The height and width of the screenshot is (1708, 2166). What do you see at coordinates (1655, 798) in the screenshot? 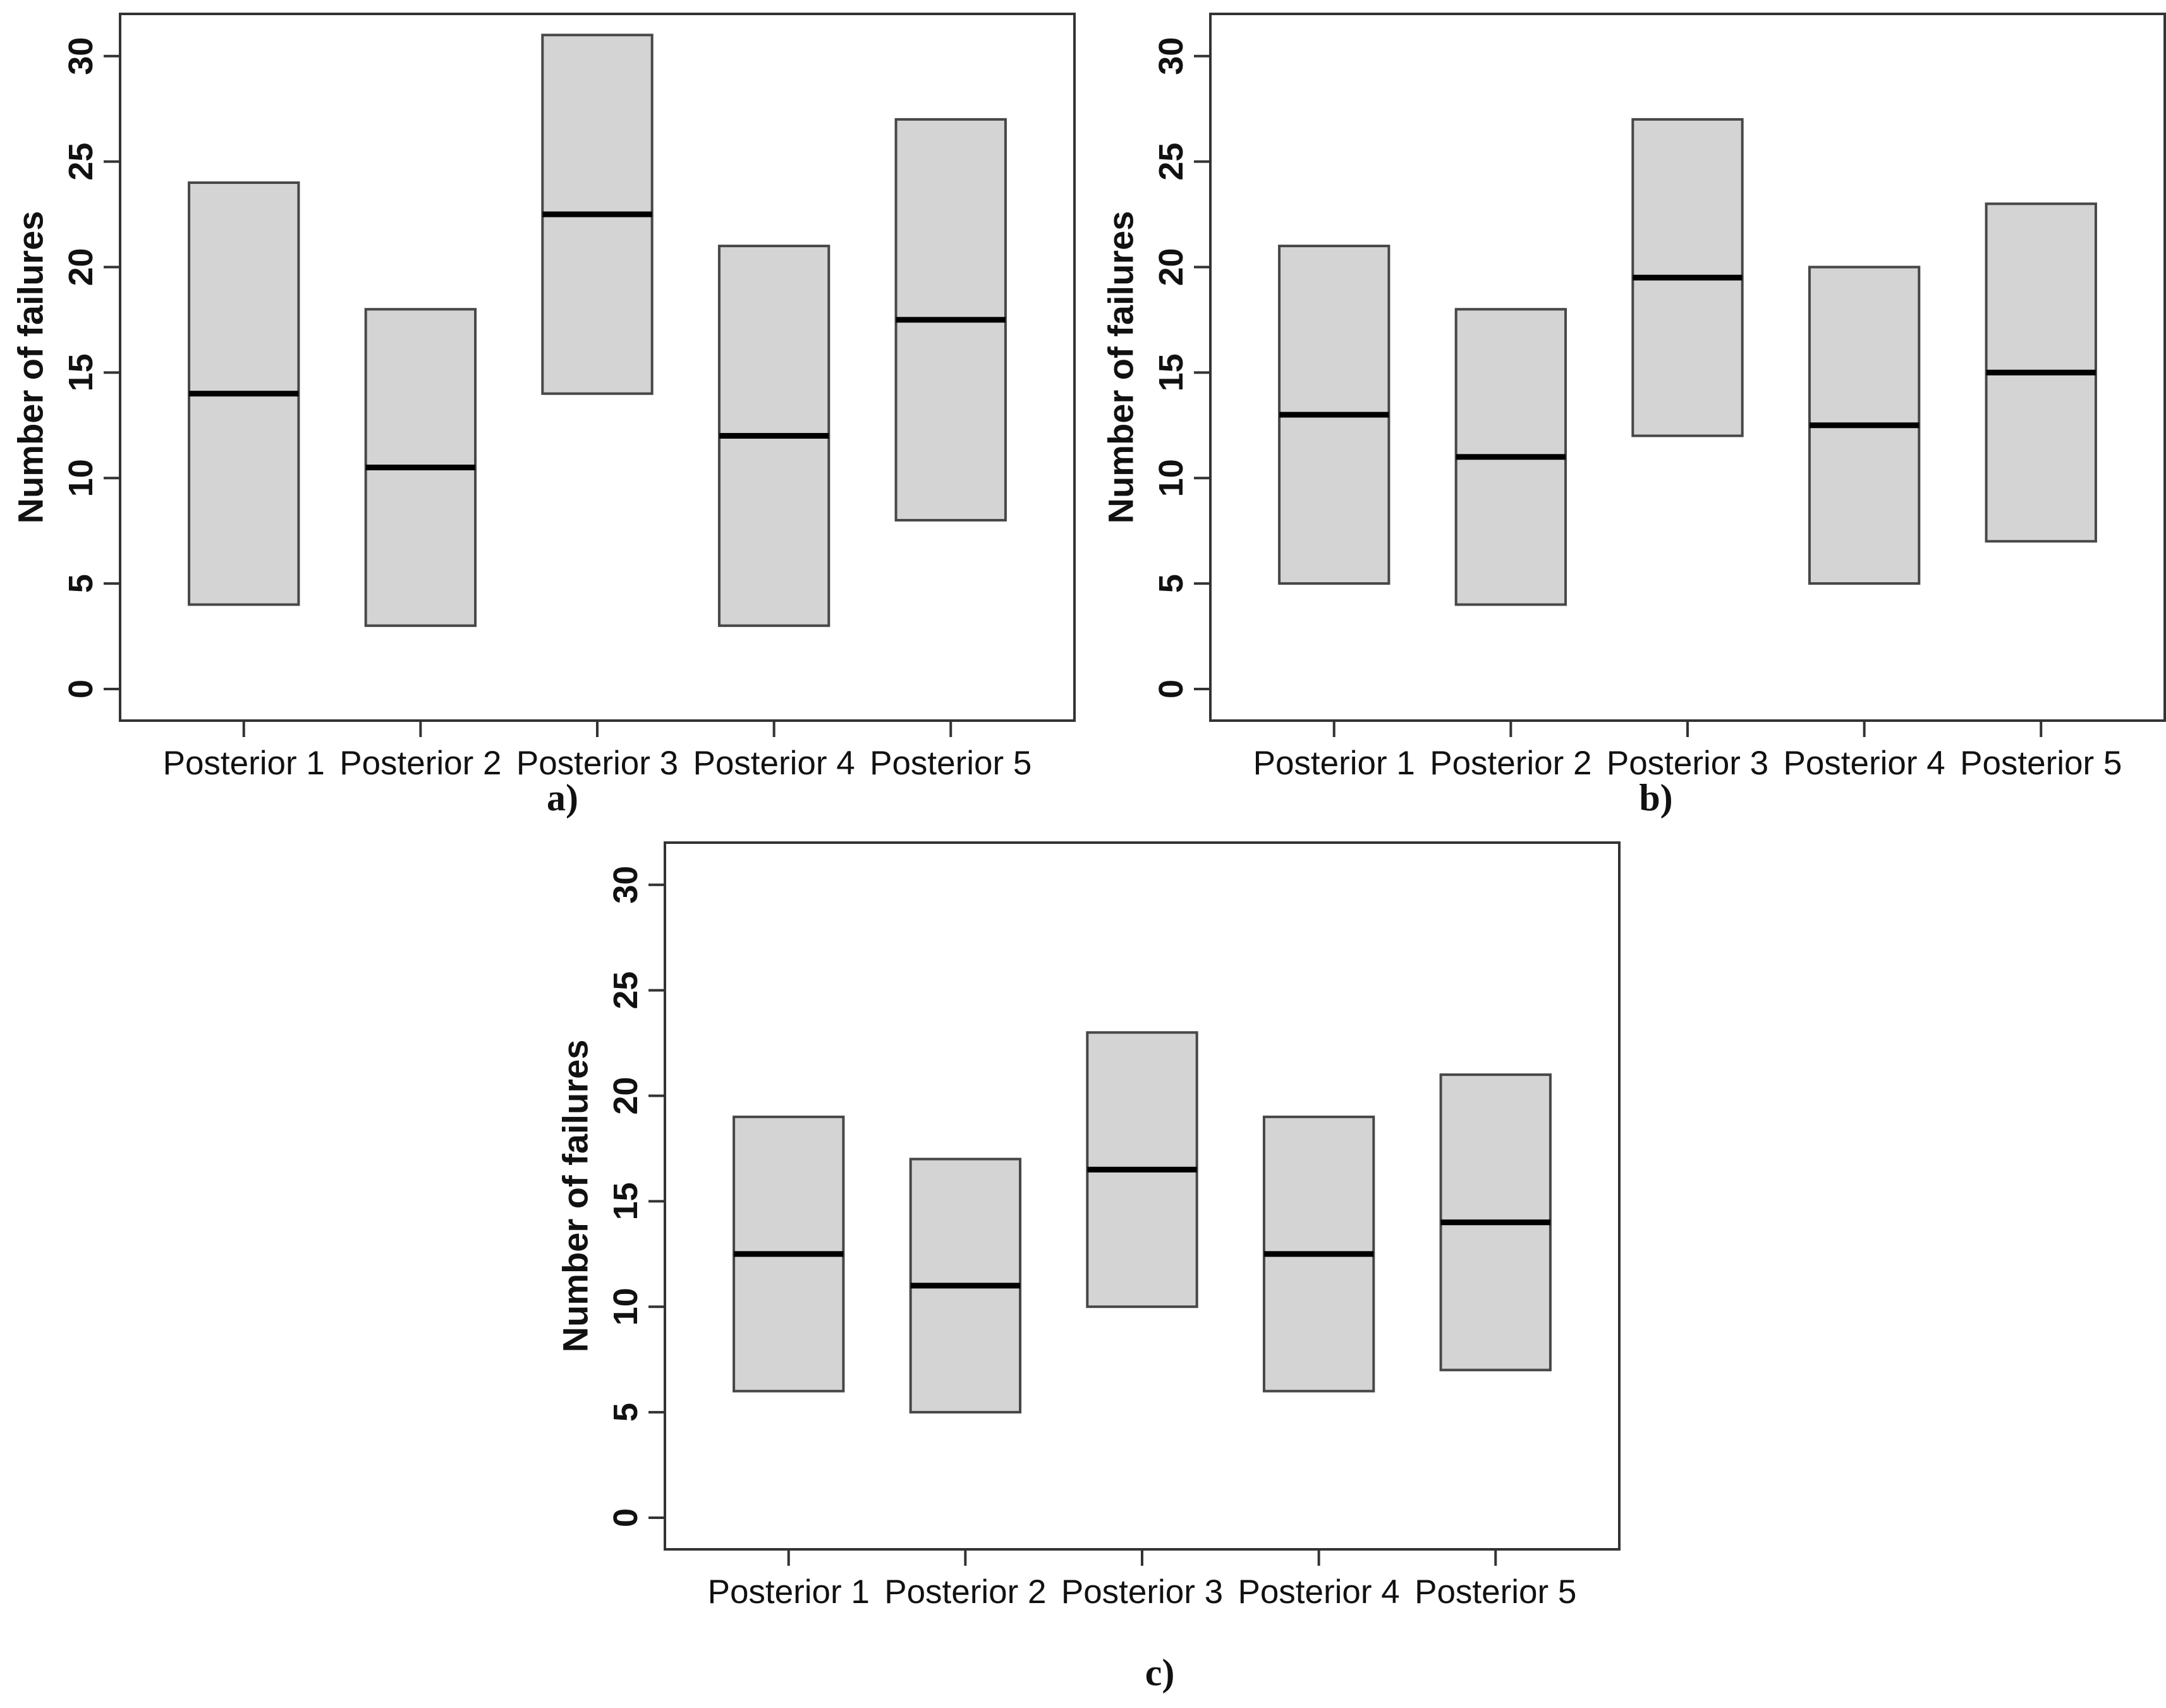
I see `panel-label: b)` at bounding box center [1655, 798].